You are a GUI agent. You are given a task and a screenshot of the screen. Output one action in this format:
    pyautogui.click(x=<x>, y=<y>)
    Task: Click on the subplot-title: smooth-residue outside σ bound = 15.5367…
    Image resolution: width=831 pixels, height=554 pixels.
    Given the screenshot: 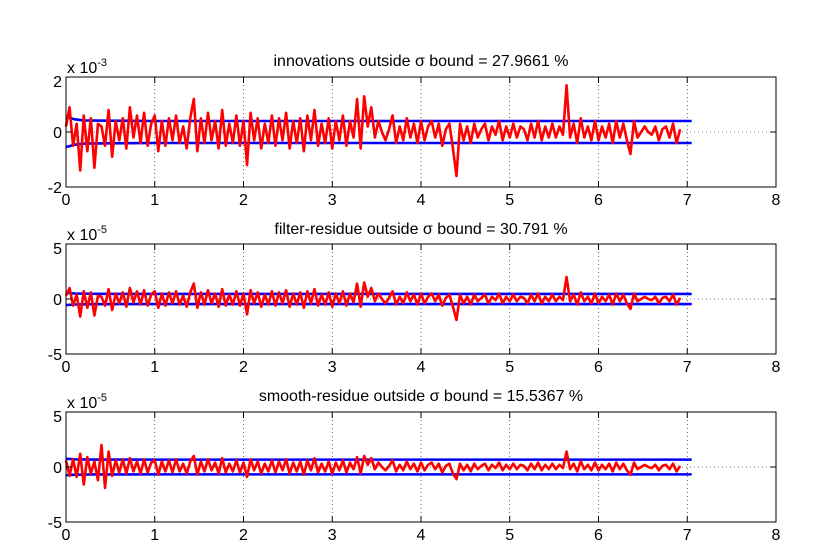 What is the action you would take?
    pyautogui.click(x=421, y=396)
    